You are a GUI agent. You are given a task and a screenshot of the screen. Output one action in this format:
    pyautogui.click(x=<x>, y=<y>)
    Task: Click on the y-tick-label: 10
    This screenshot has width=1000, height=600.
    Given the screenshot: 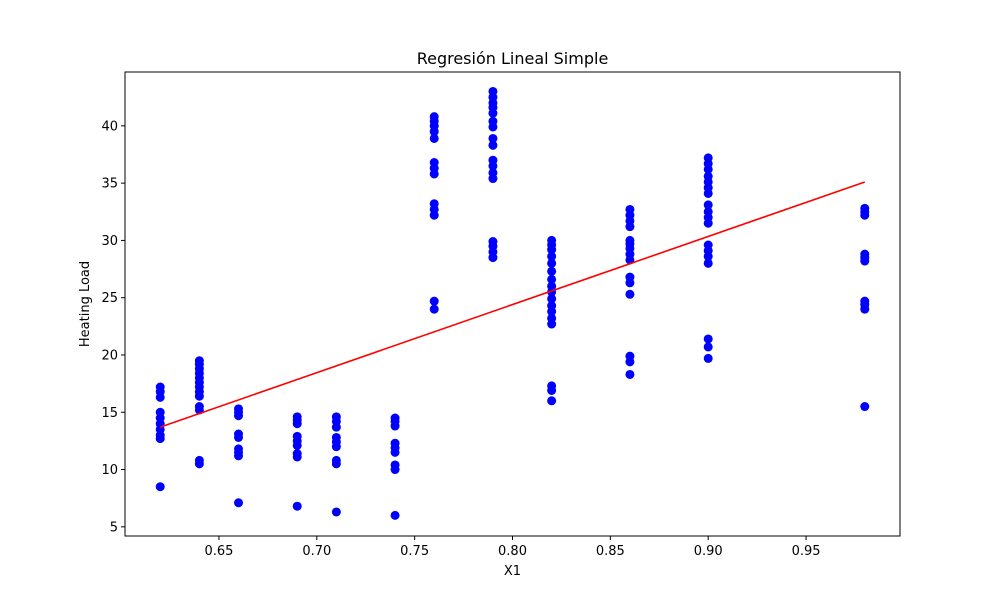 What is the action you would take?
    pyautogui.click(x=109, y=470)
    